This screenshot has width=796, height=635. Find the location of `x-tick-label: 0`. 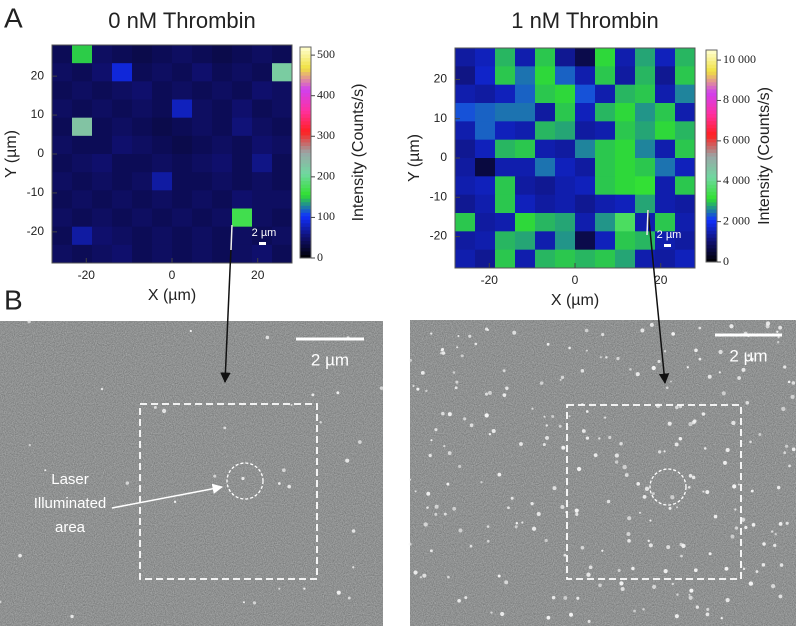

x-tick-label: 0 is located at coordinates (172, 275).